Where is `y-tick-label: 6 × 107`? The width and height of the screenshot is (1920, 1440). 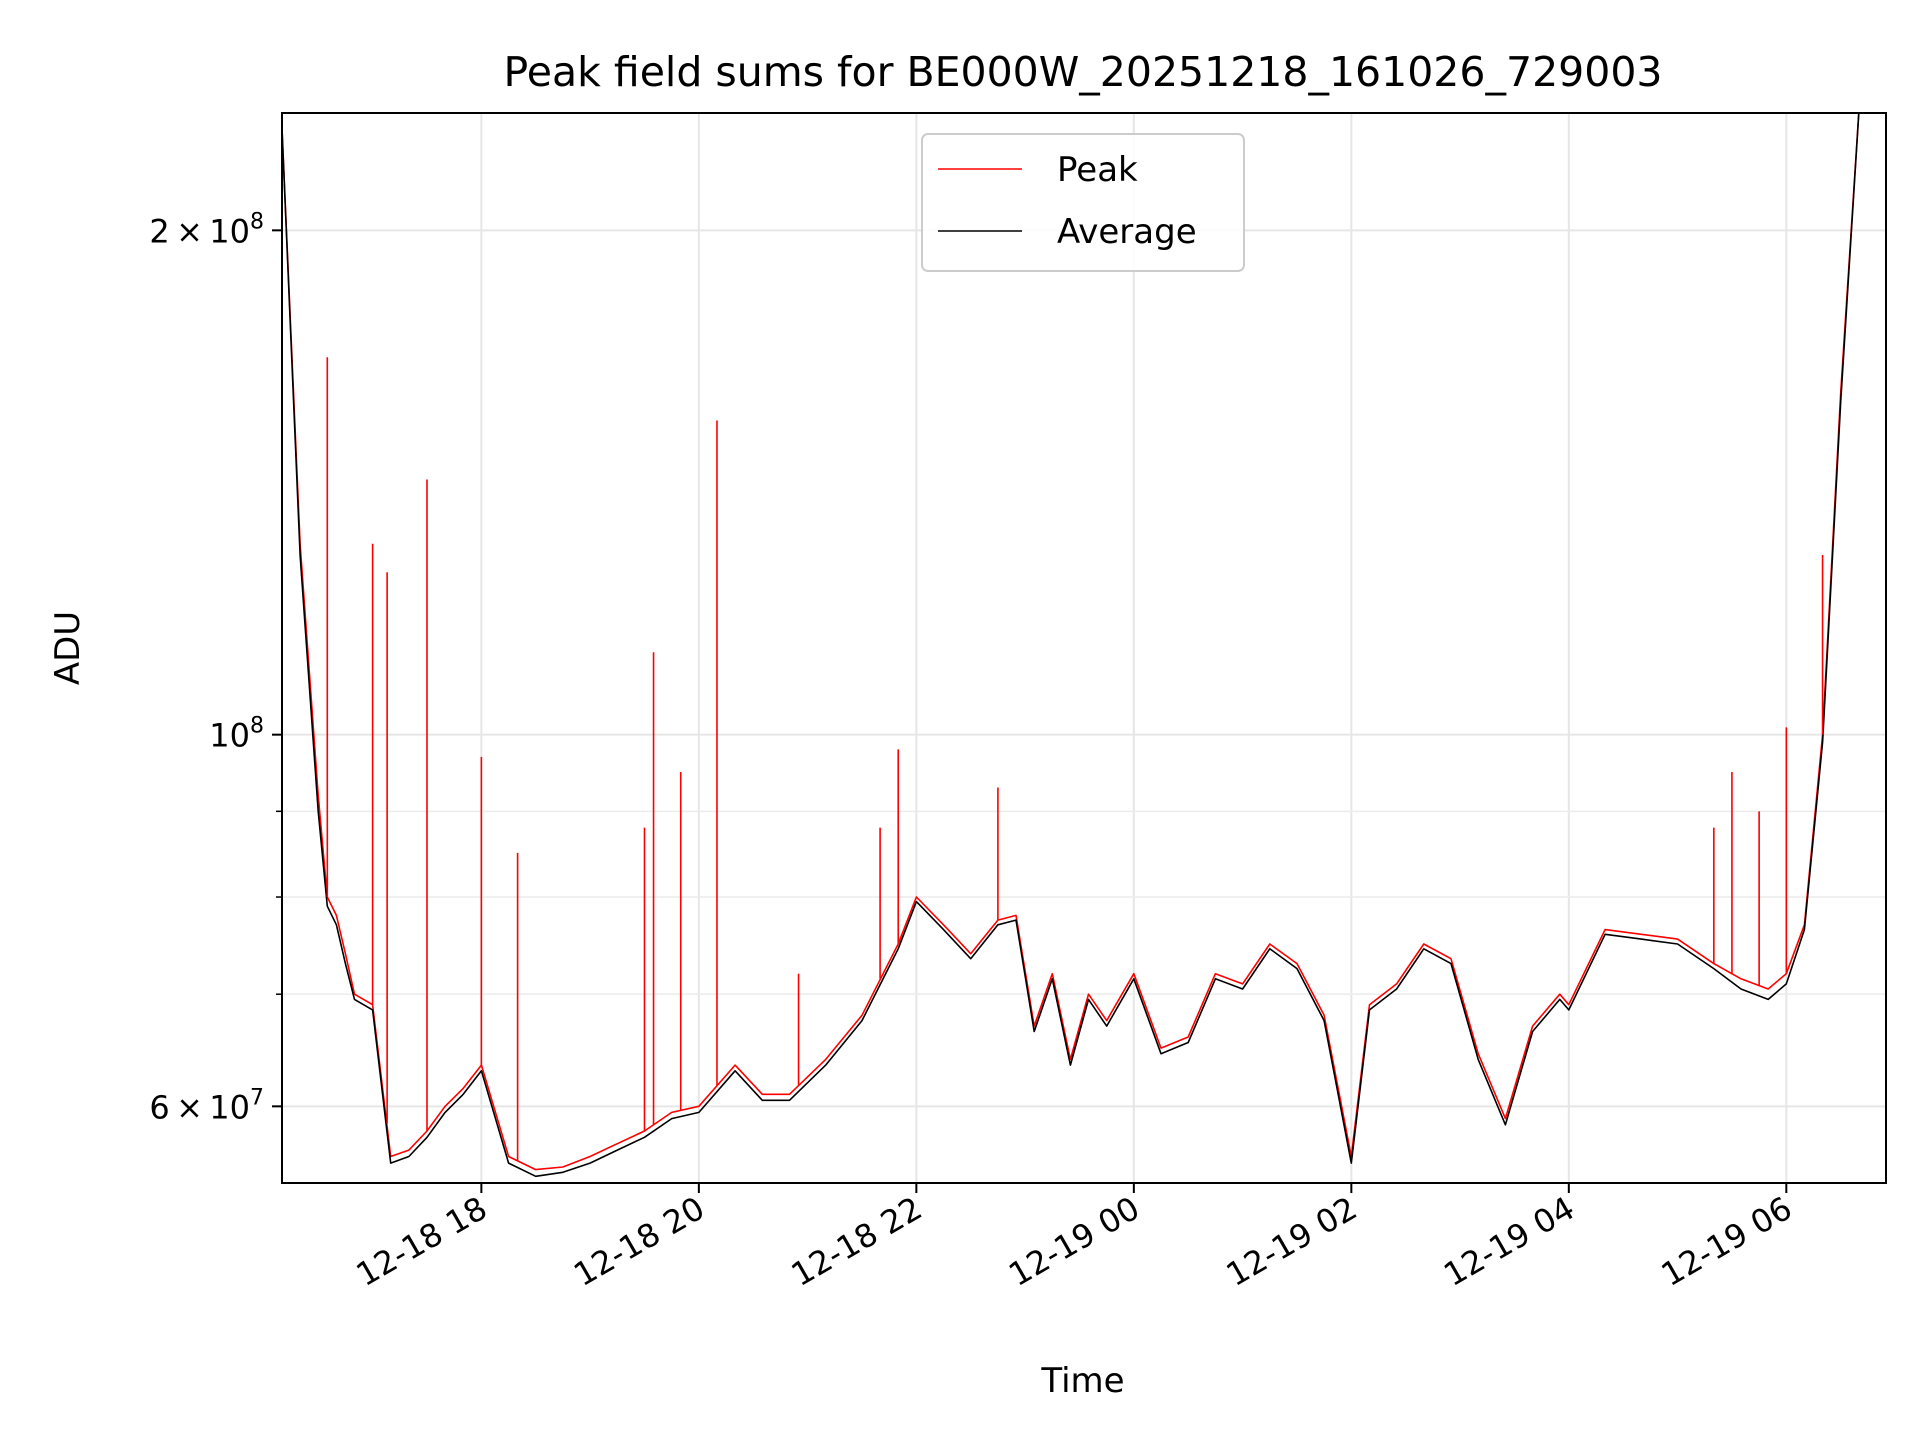
y-tick-label: 6 × 107 is located at coordinates (206, 1105).